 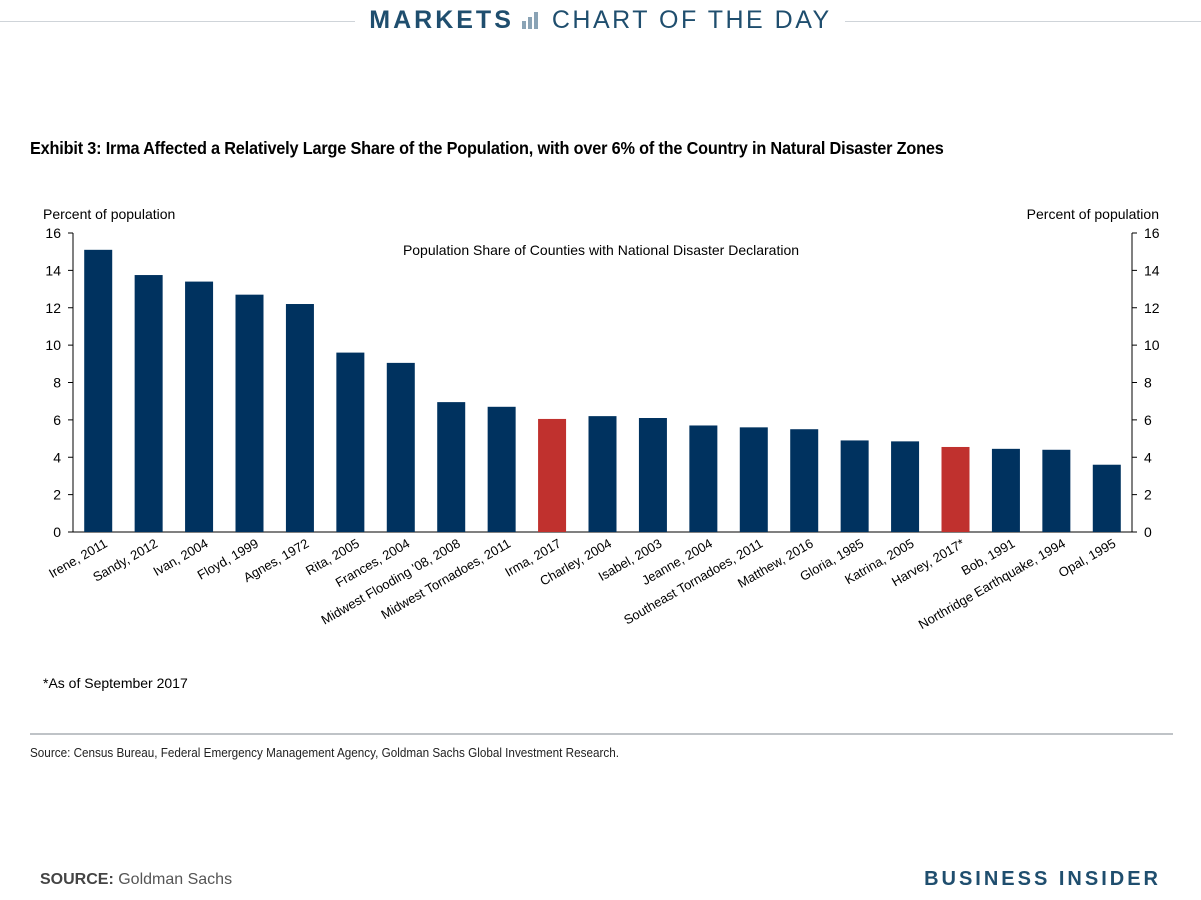 I want to click on y-tick-label-right: 4, so click(x=1148, y=457).